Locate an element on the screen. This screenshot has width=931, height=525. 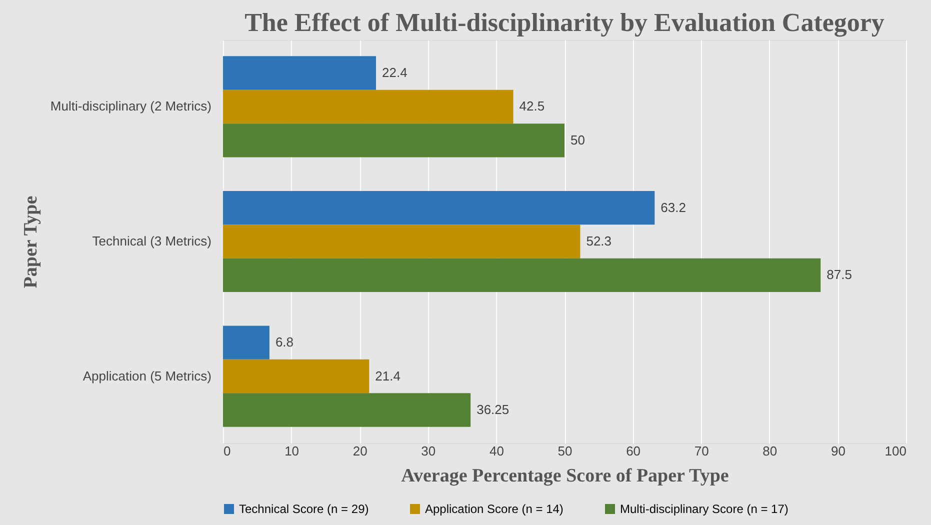
x-tick-label: 90 is located at coordinates (838, 451).